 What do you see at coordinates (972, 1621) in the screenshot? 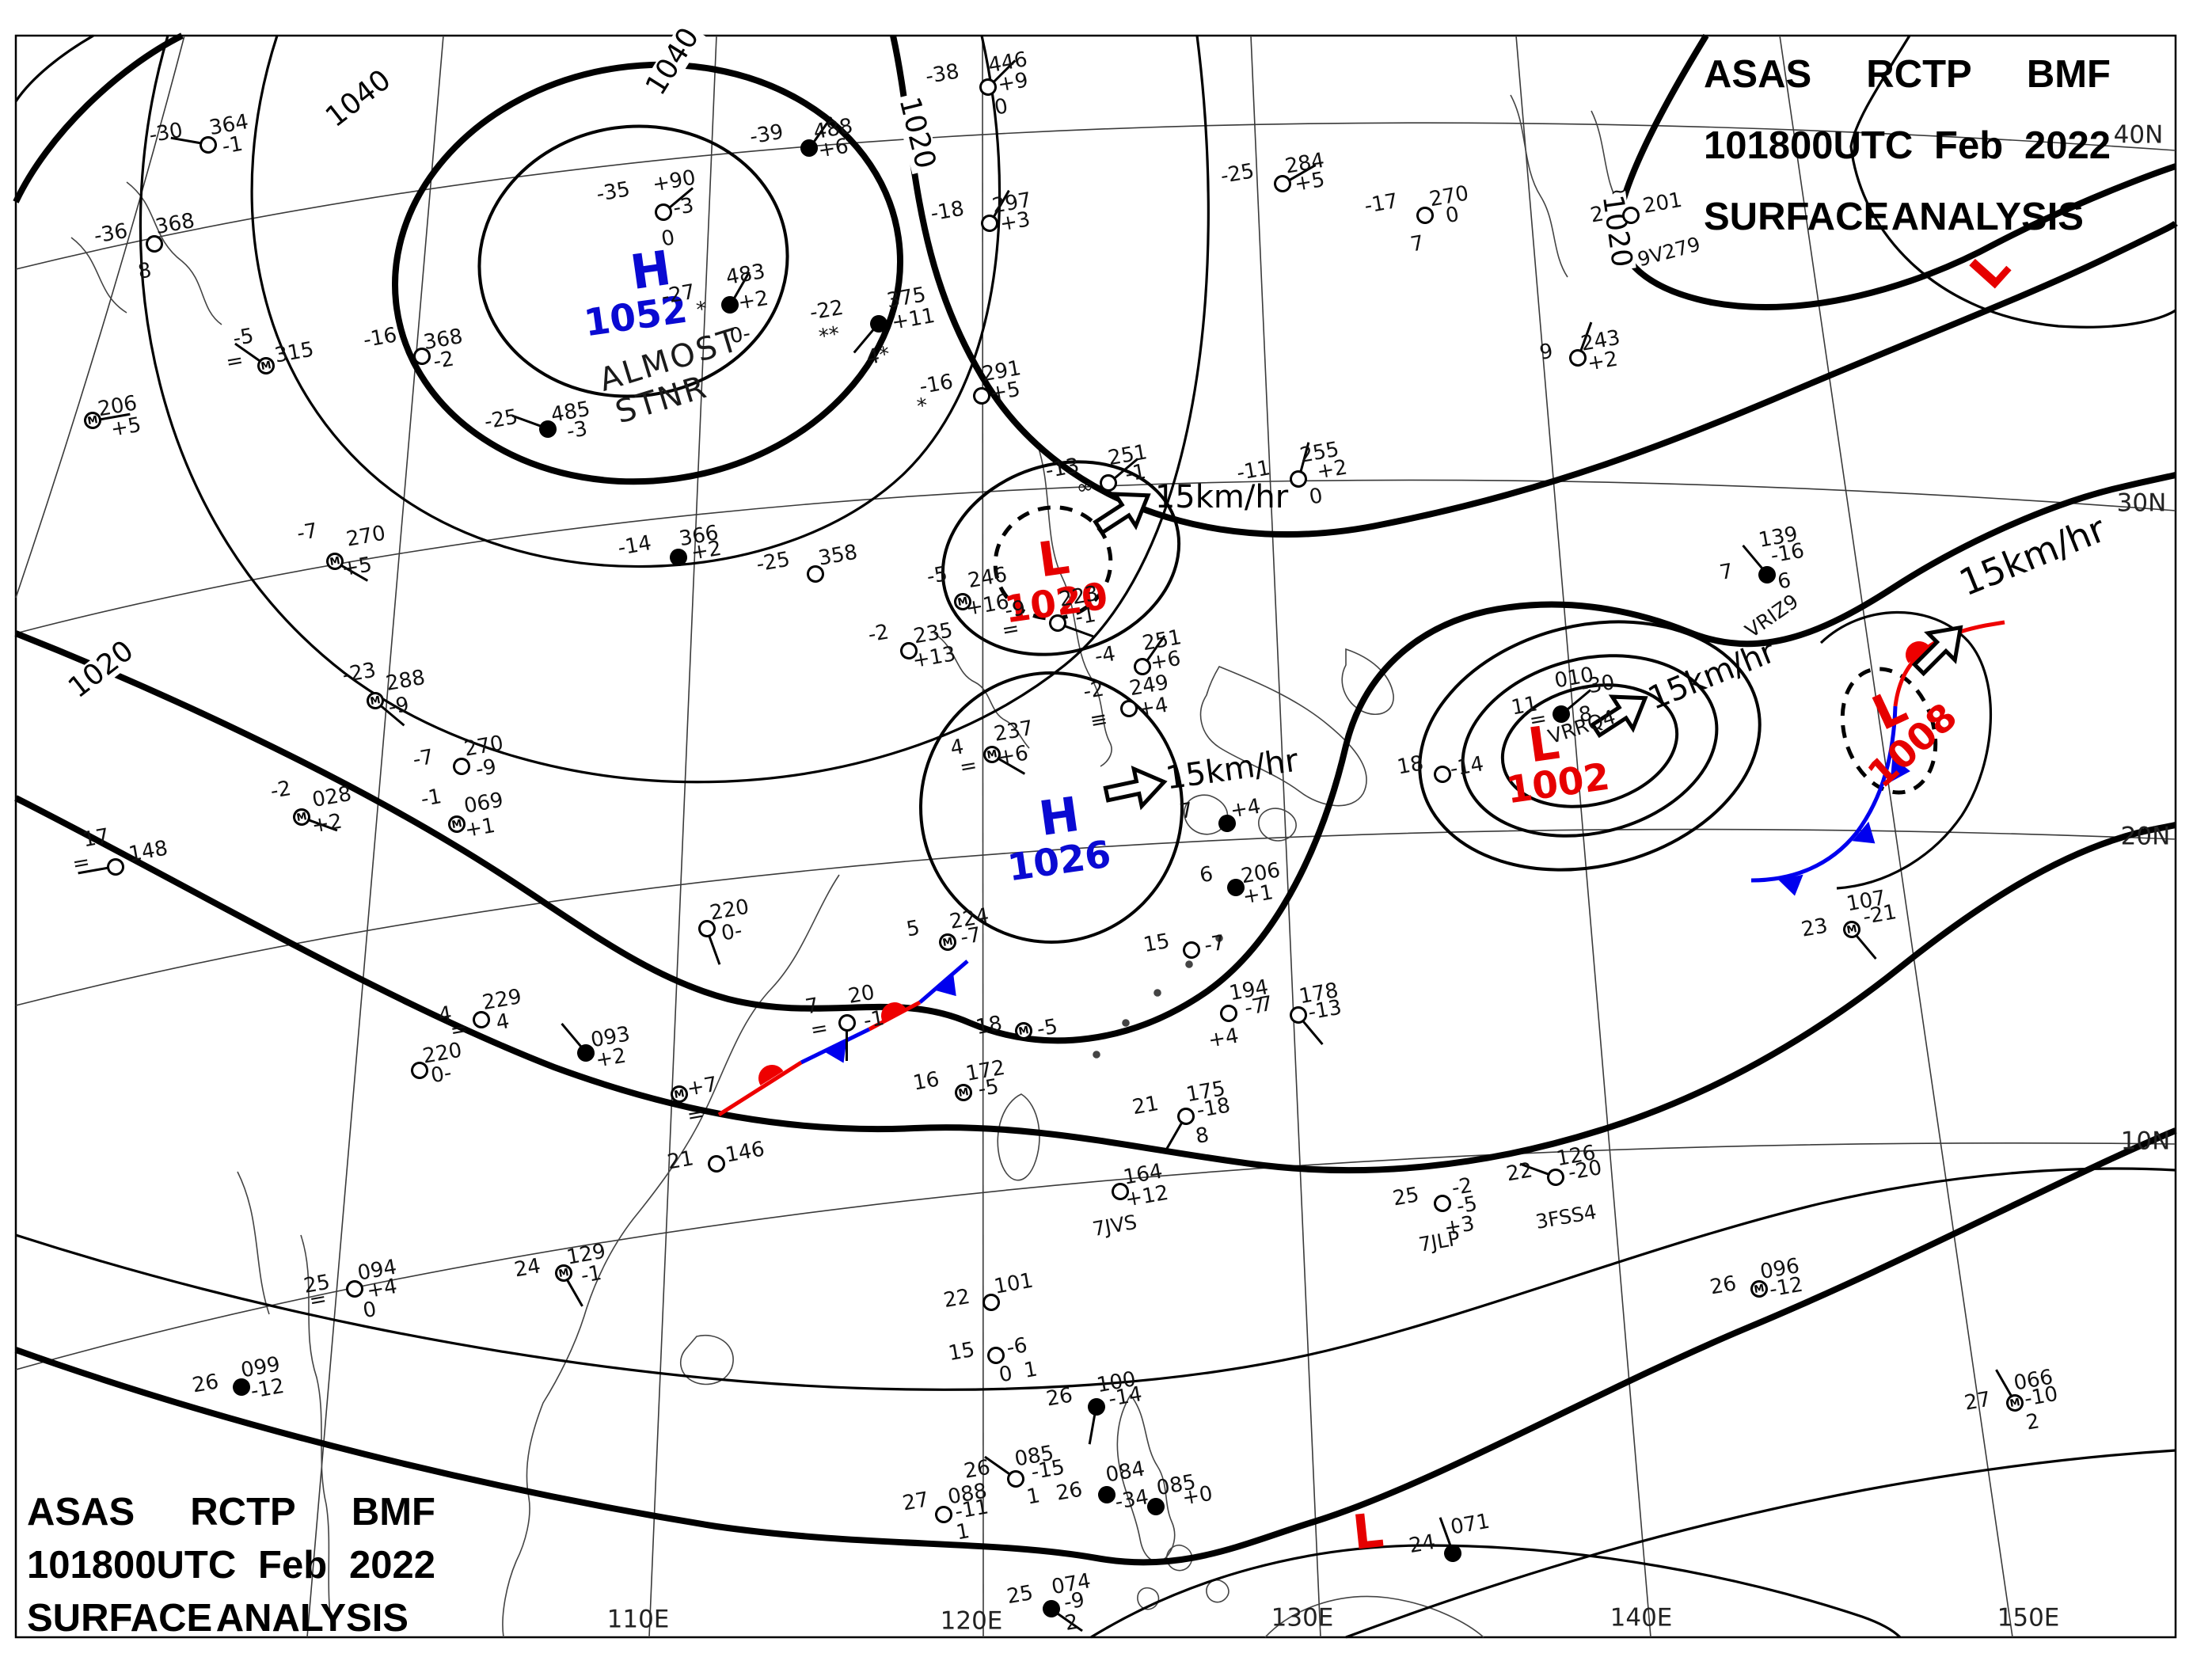
I see `longitude-label: 120E` at bounding box center [972, 1621].